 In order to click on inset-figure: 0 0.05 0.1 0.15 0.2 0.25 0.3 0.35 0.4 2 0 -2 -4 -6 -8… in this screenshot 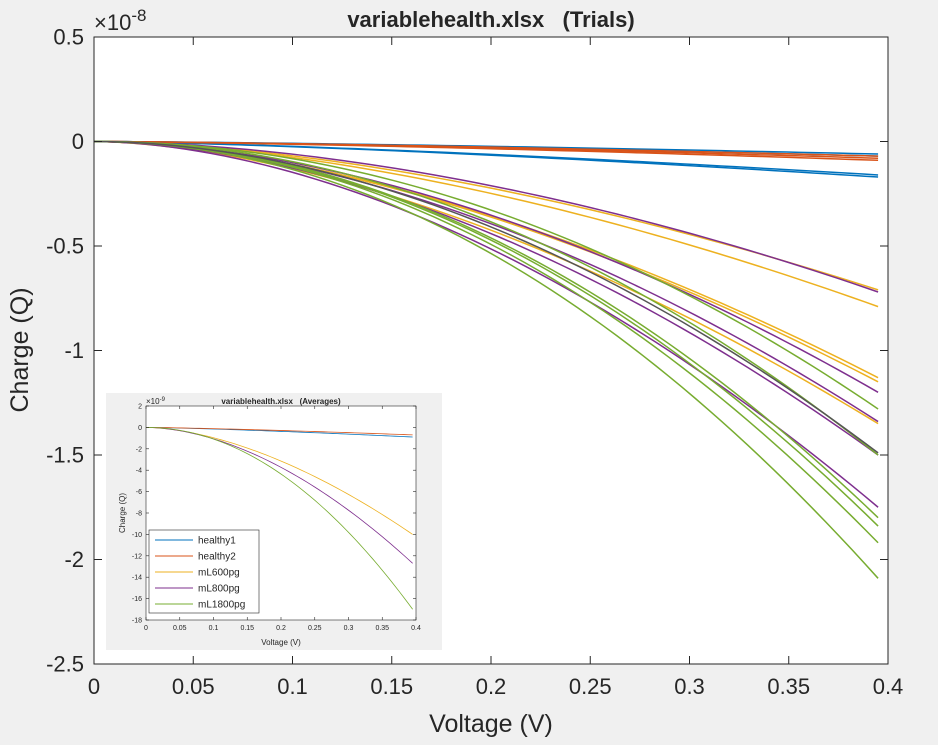, I will do `click(274, 521)`.